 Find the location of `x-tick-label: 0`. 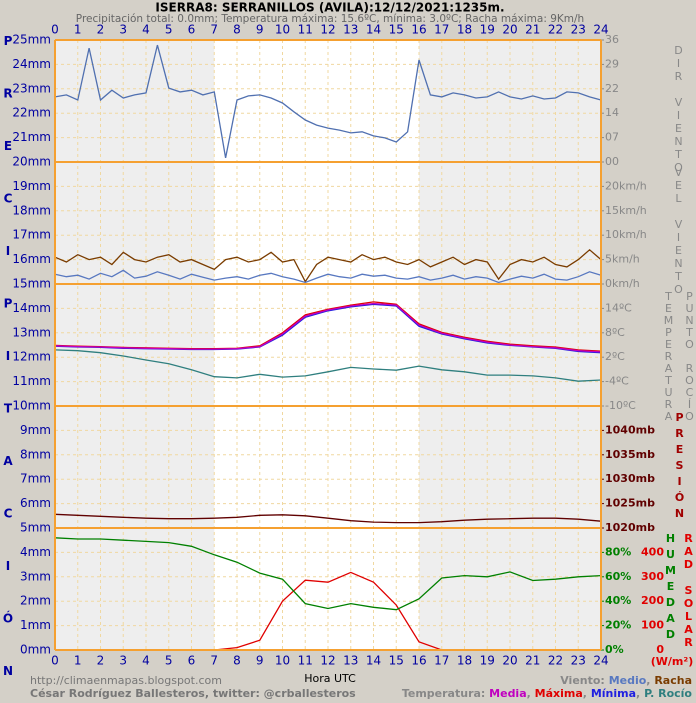

x-tick-label: 0 is located at coordinates (55, 661).